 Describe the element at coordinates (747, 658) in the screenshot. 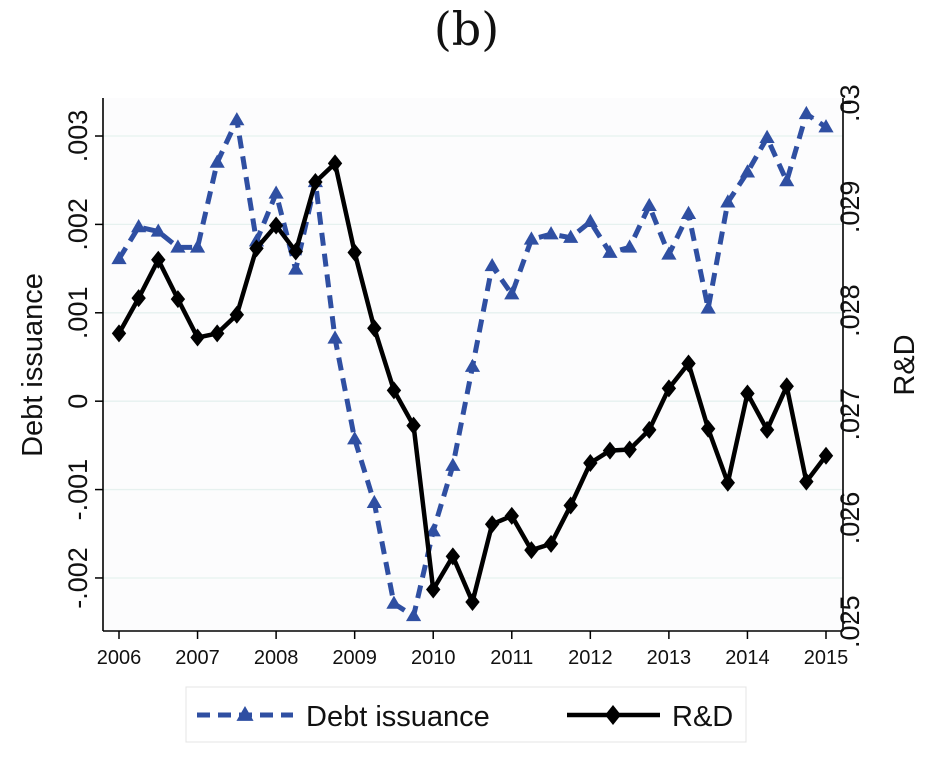

I see `x-tick-label-2014: 2014` at that location.